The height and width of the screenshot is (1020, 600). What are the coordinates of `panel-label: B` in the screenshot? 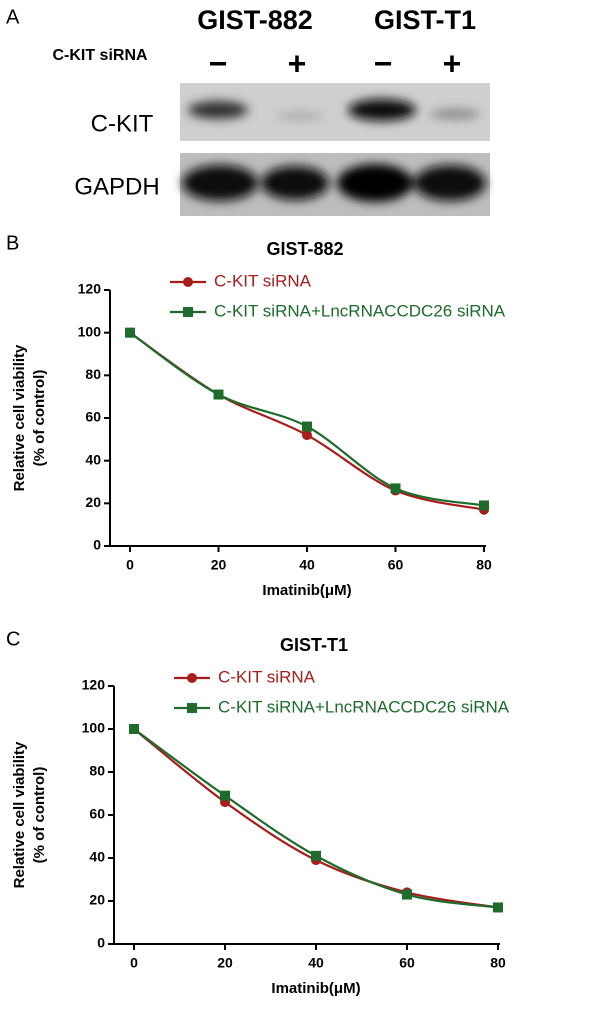 It's located at (12, 243).